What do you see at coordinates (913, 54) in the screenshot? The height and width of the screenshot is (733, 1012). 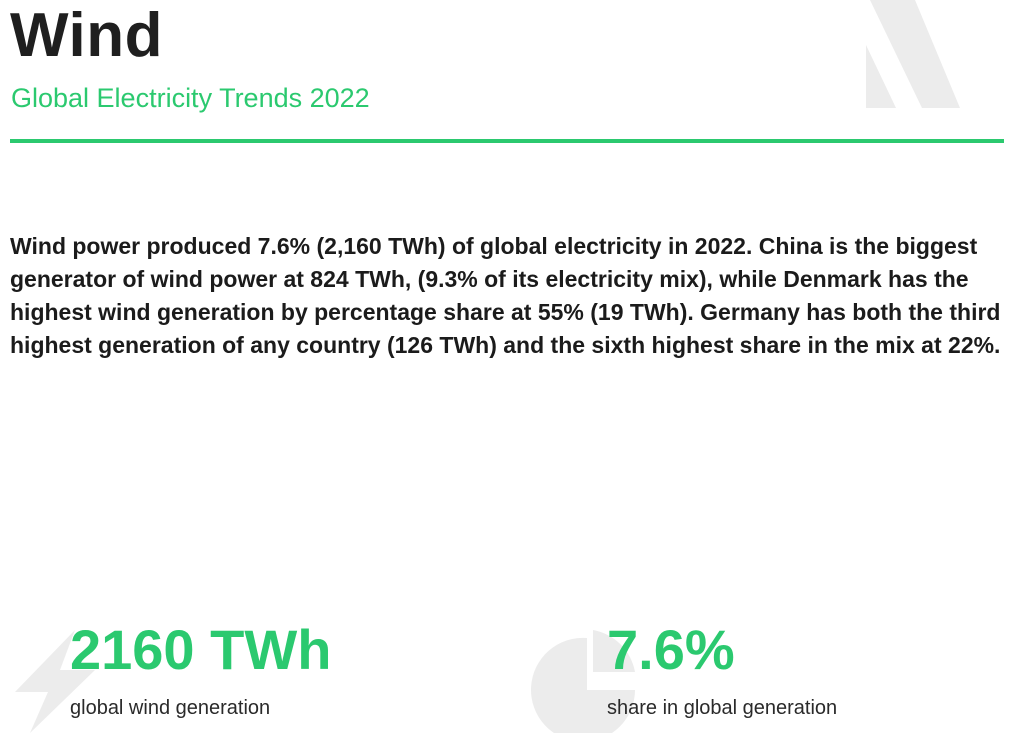 I see `brand-logo-icon` at bounding box center [913, 54].